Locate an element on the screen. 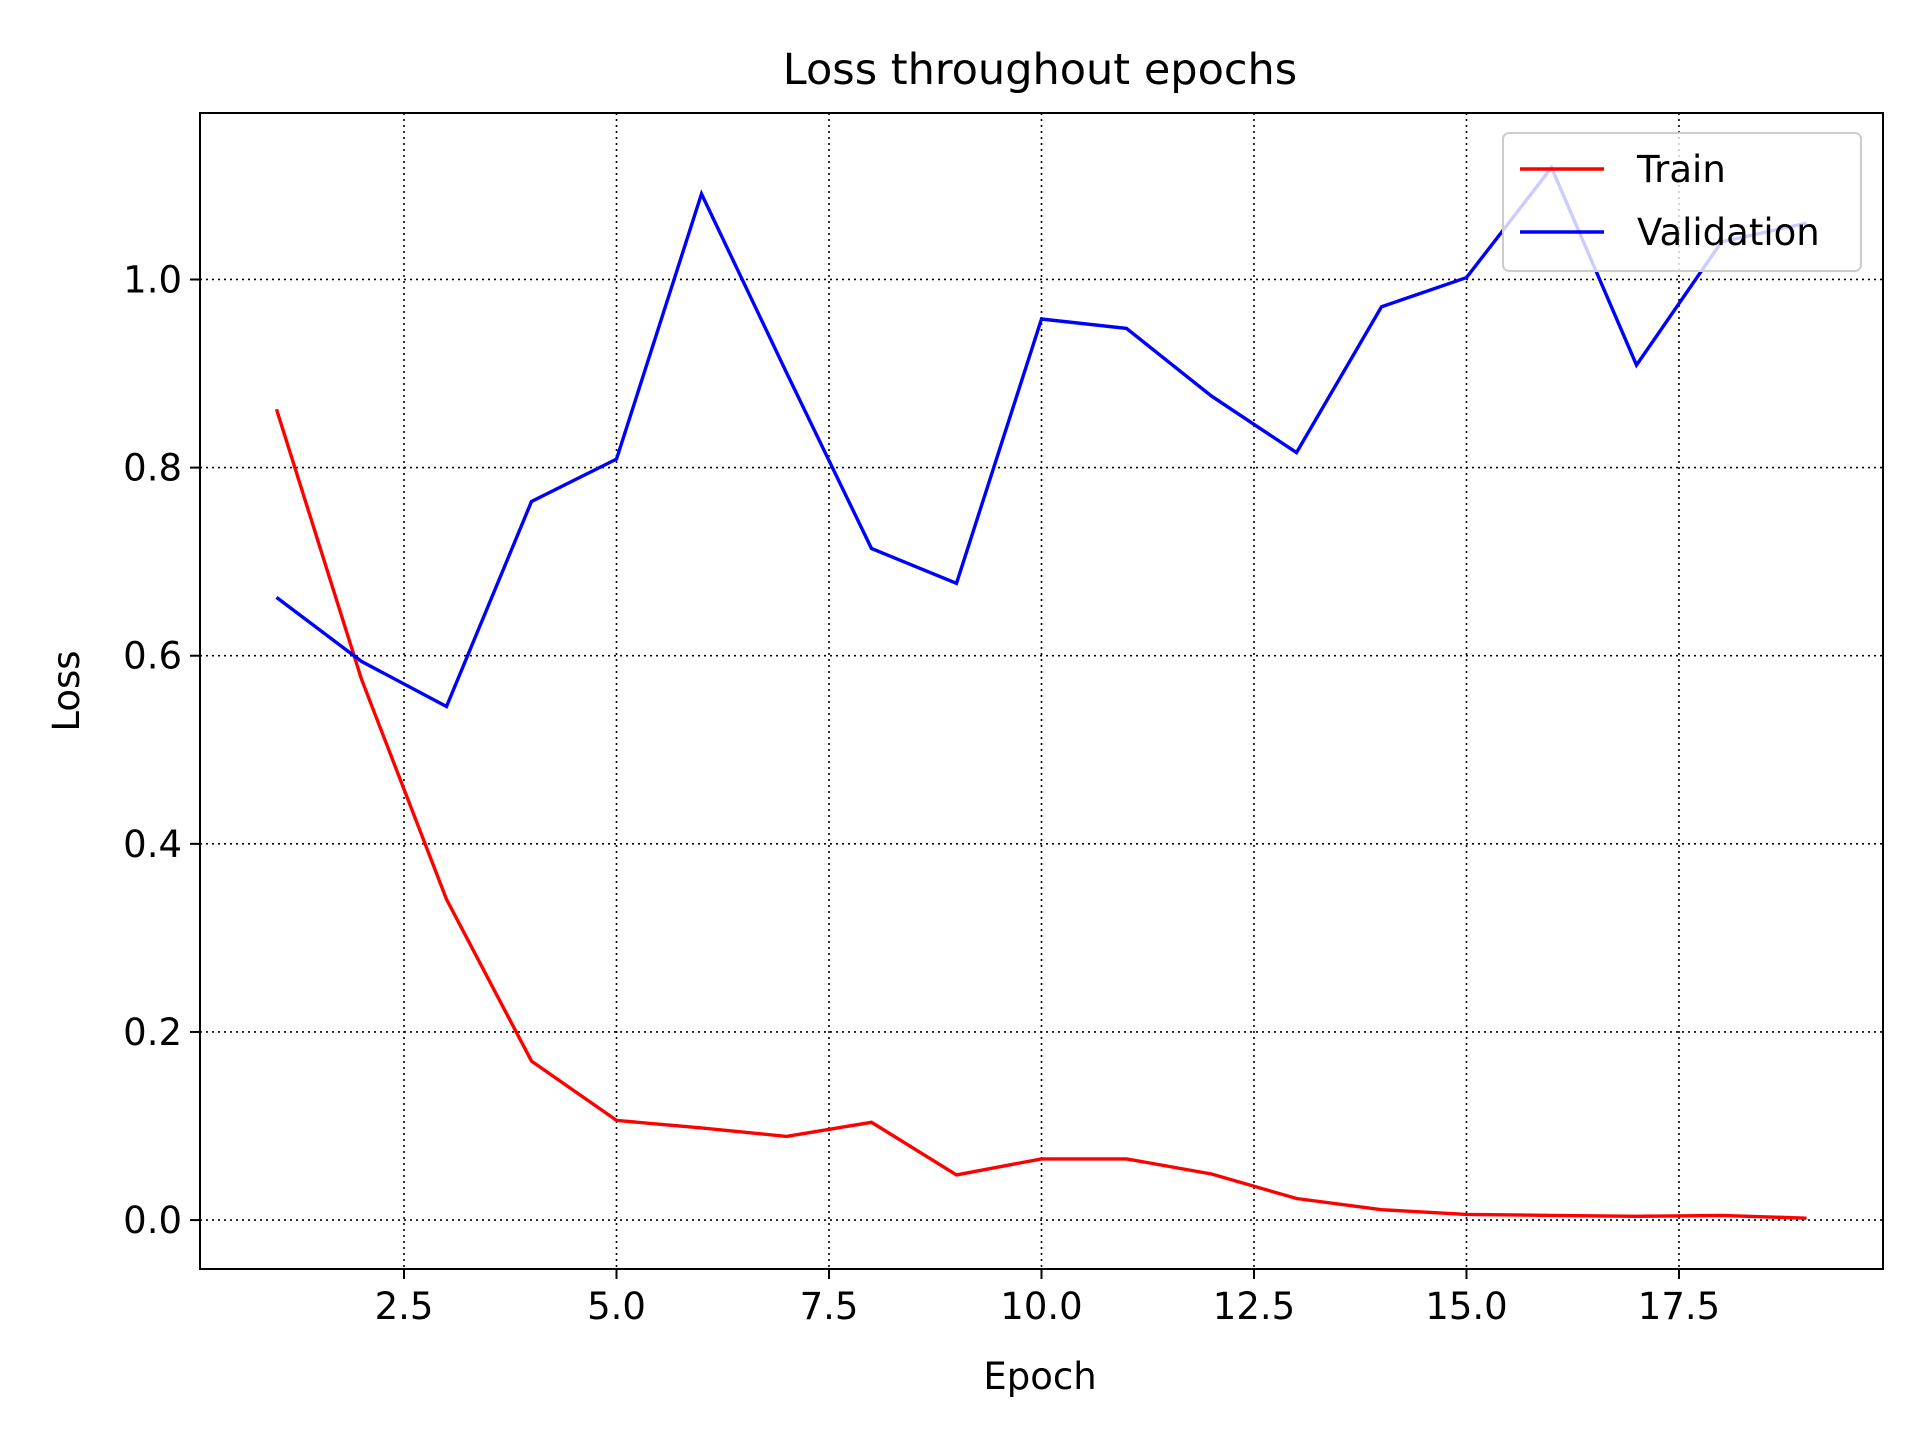  legend-label-validation: Validation is located at coordinates (1728, 232).